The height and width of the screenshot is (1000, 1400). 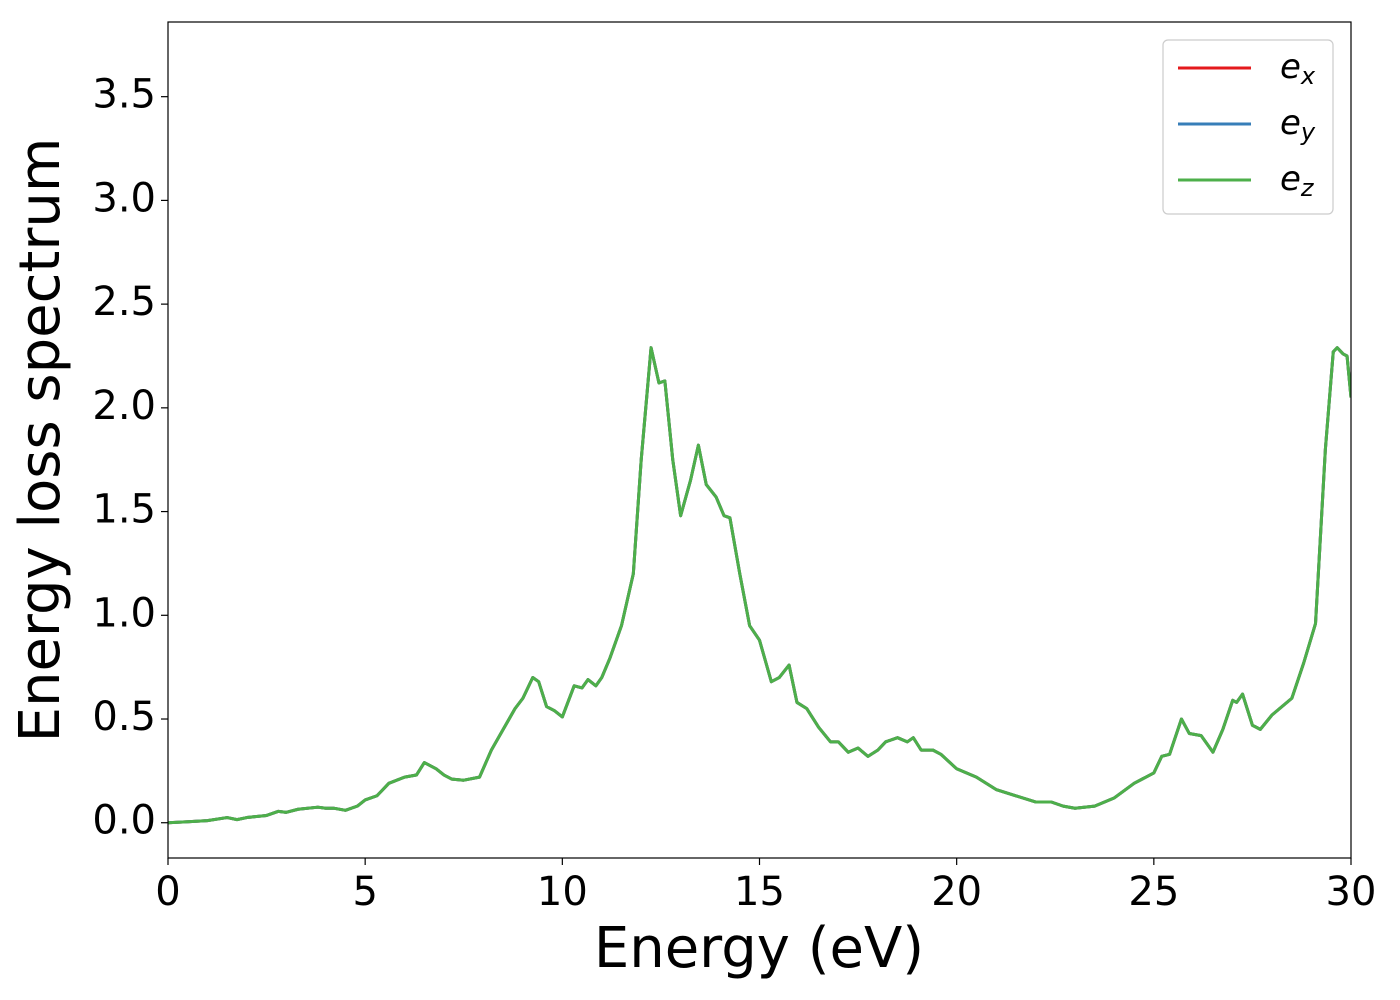 What do you see at coordinates (1351, 892) in the screenshot?
I see `x-tick-label: 30` at bounding box center [1351, 892].